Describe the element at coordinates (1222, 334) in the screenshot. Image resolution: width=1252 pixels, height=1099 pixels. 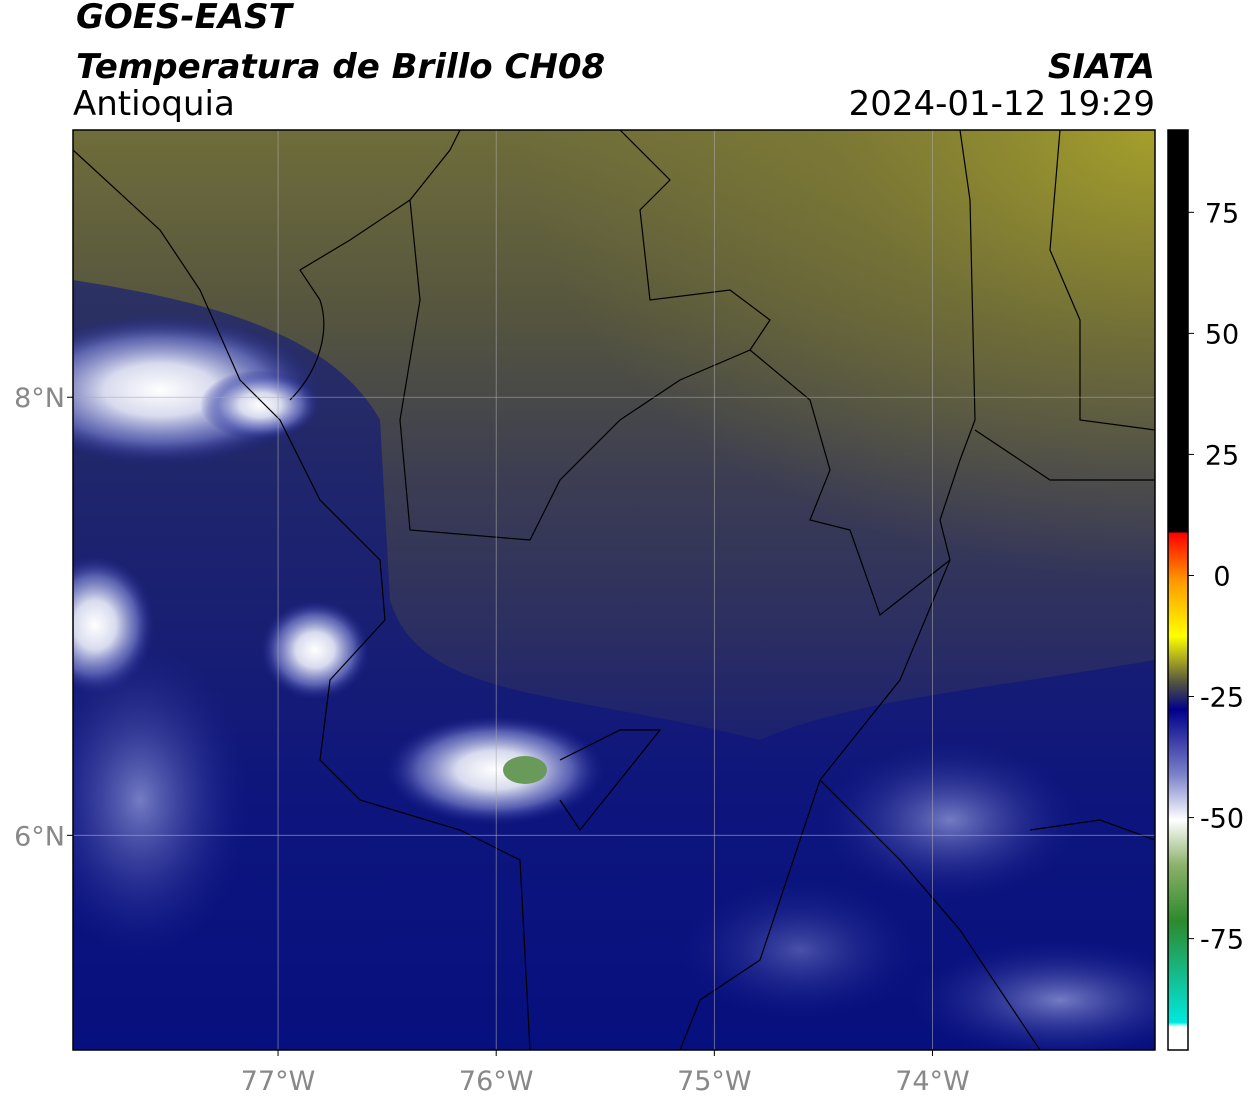
I see `colorbar-tick-label: 50` at that location.